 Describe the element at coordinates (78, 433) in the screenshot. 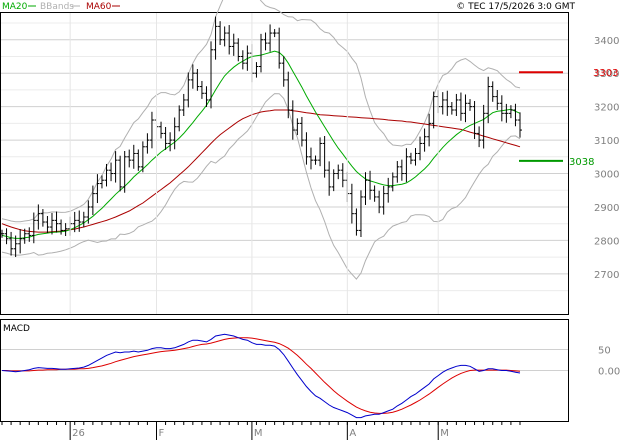

I see `x-tick-label: 26` at that location.